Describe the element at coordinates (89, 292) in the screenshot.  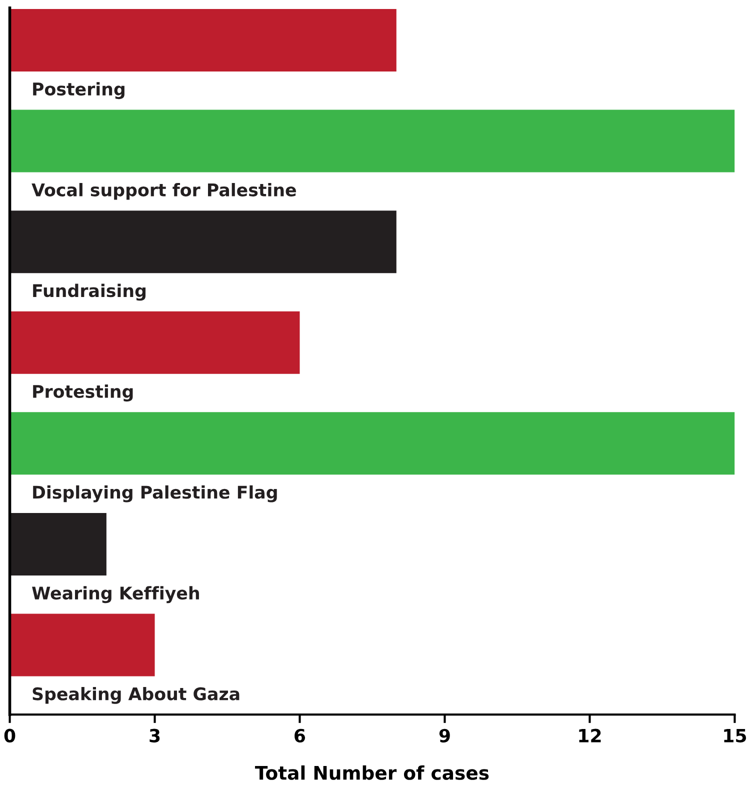
I see `y-tick-label: Fundraising` at that location.